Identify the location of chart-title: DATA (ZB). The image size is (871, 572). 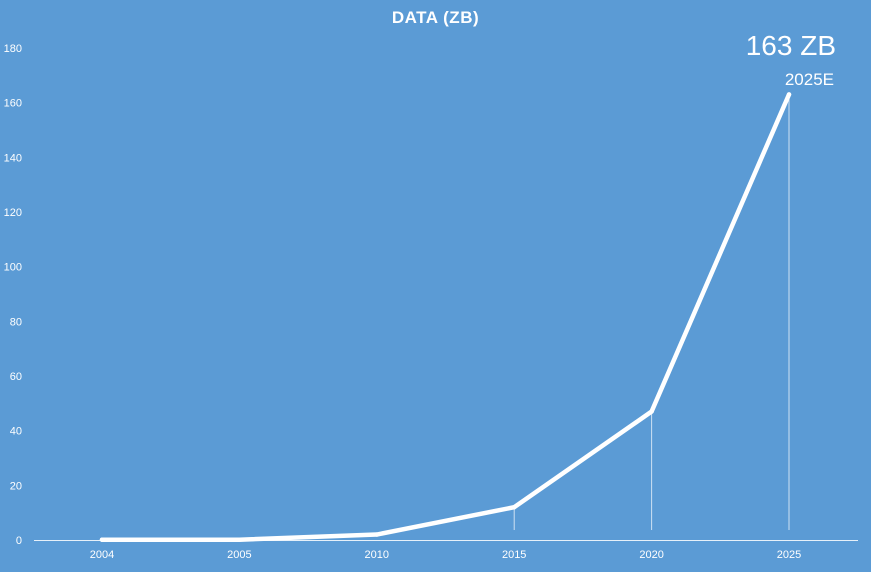
(435, 17).